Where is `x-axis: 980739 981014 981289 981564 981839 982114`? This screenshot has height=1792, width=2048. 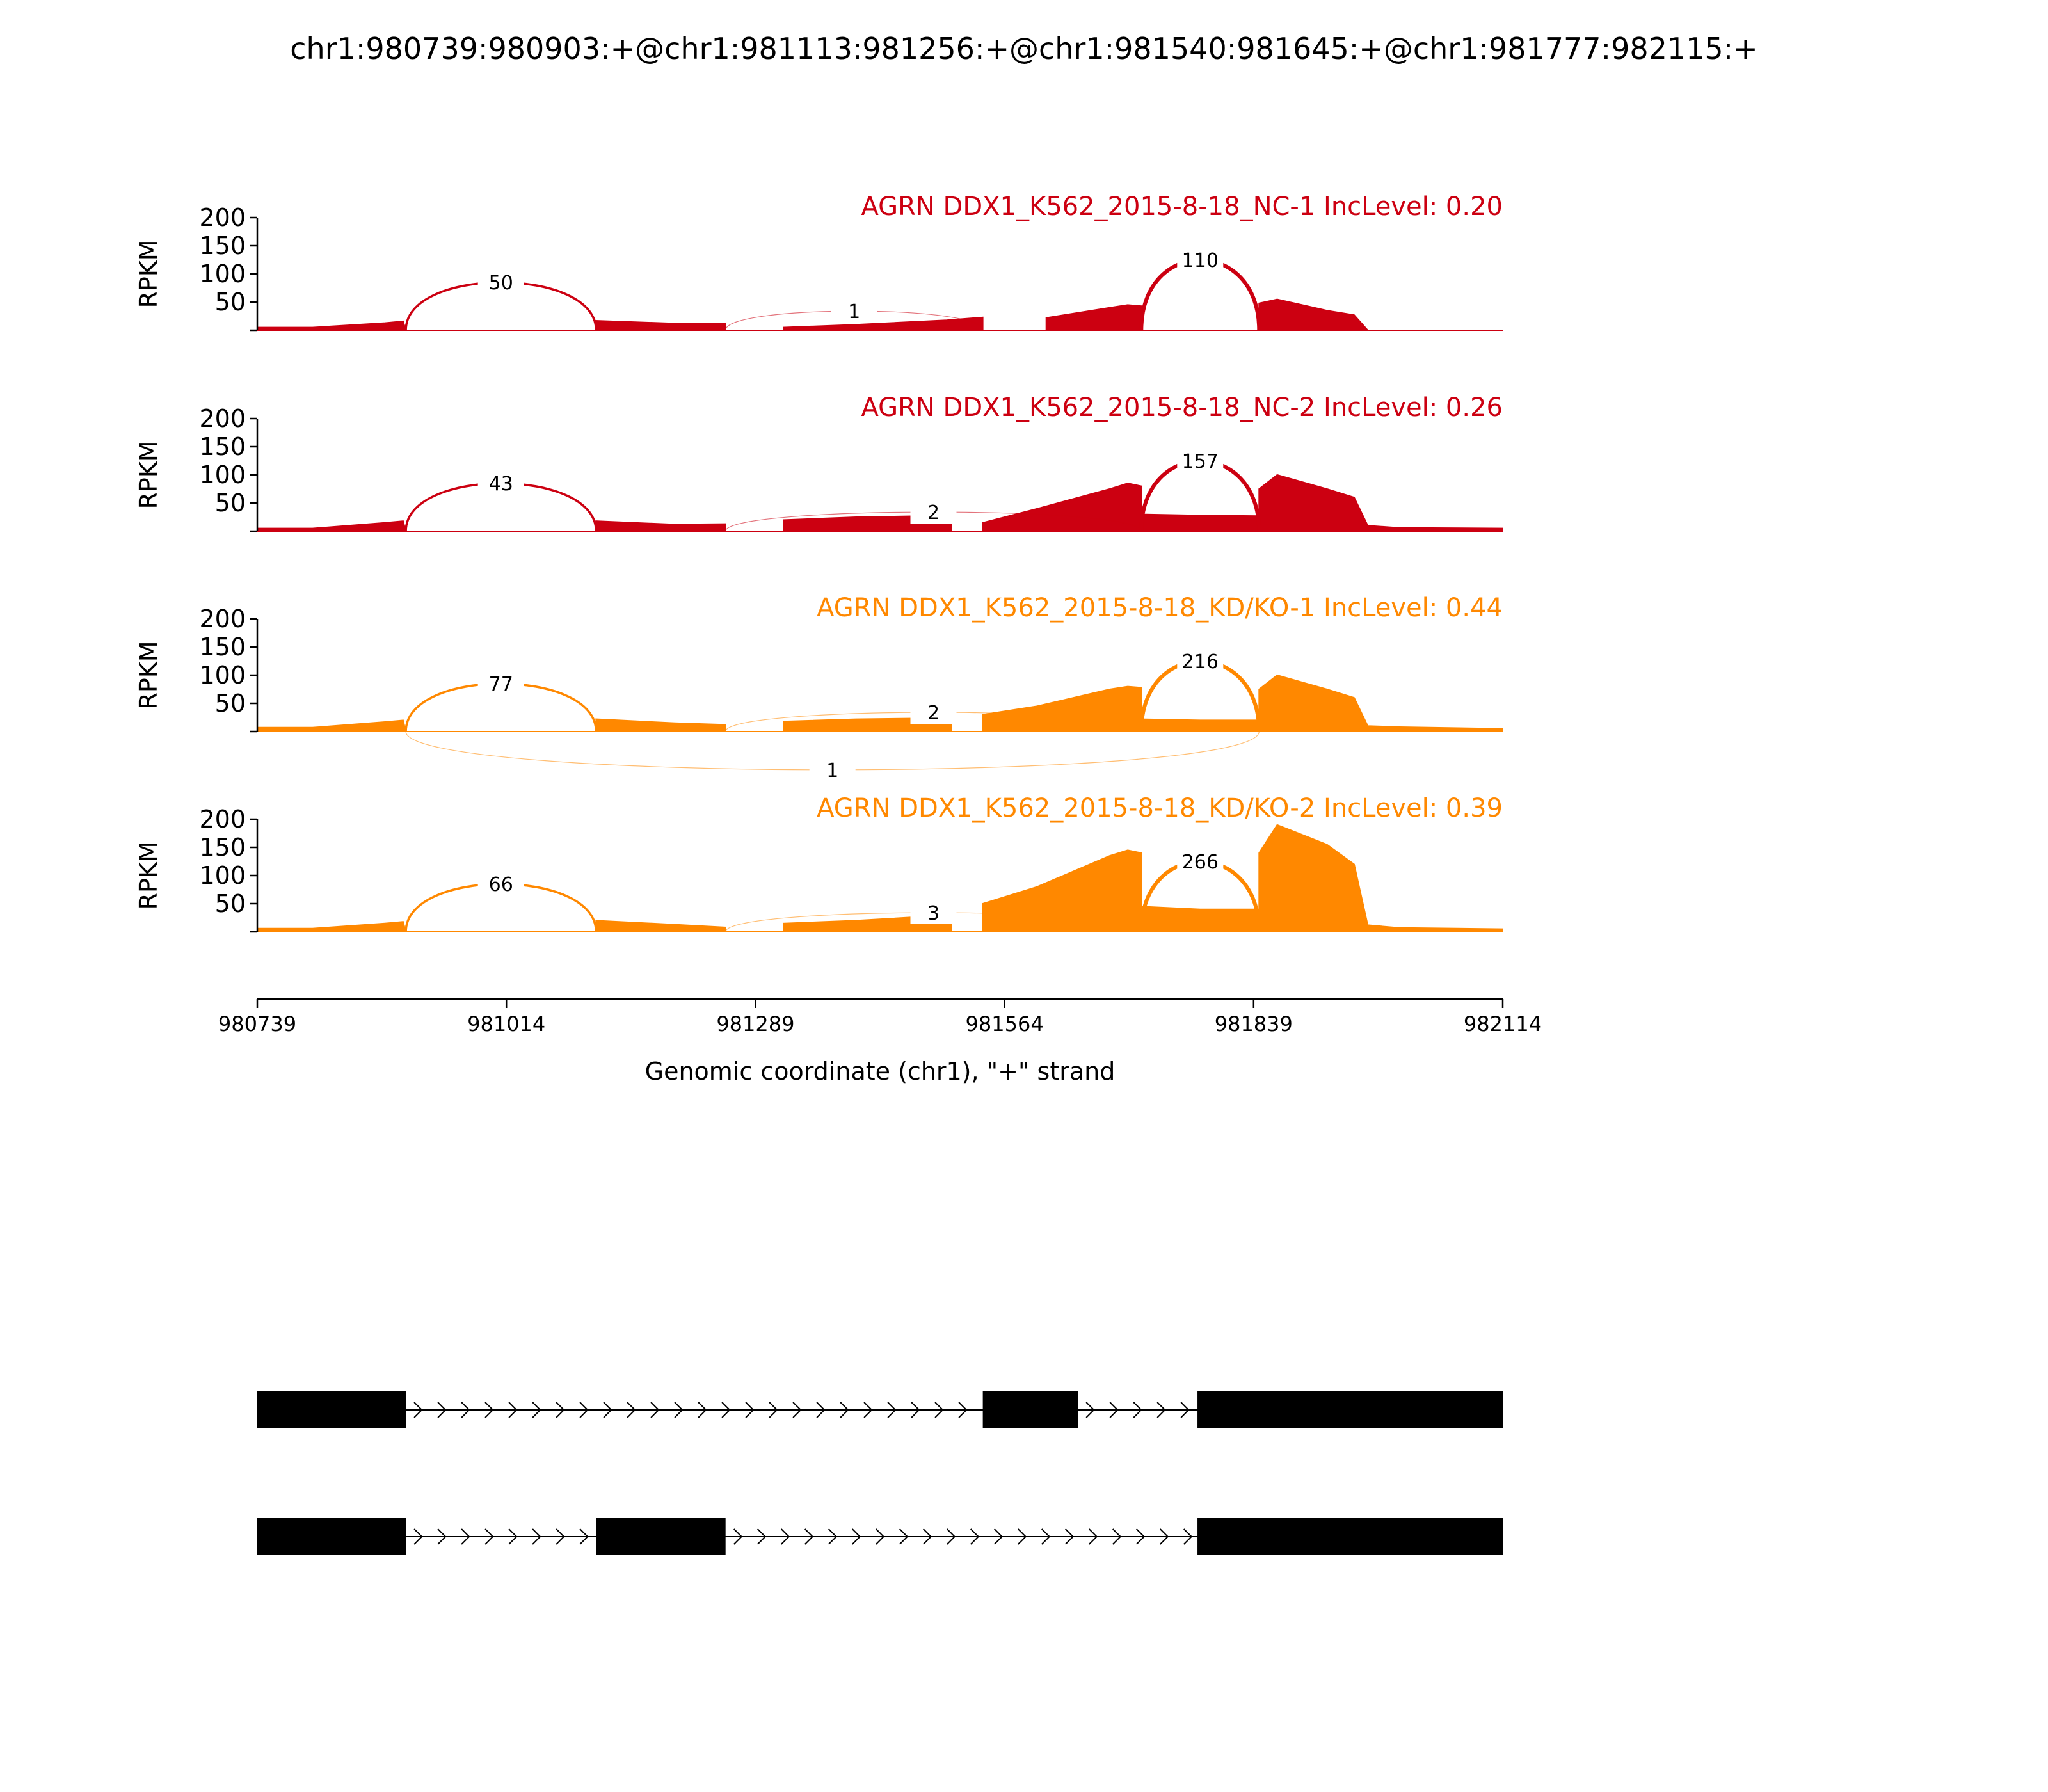
x-axis: 980739 981014 981289 981564 981839 982114 is located at coordinates (880, 1017).